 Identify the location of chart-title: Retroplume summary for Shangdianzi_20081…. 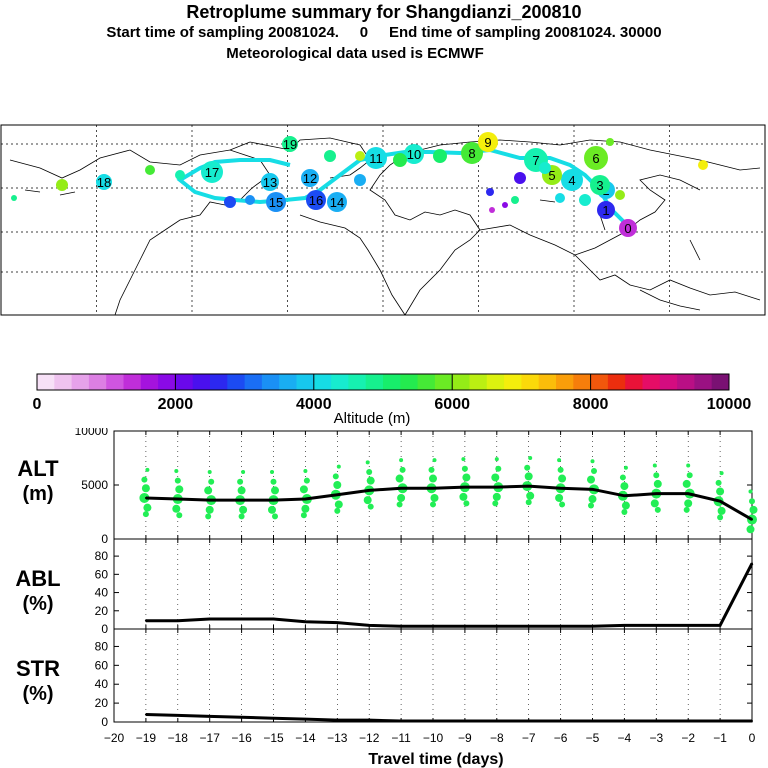
(384, 12).